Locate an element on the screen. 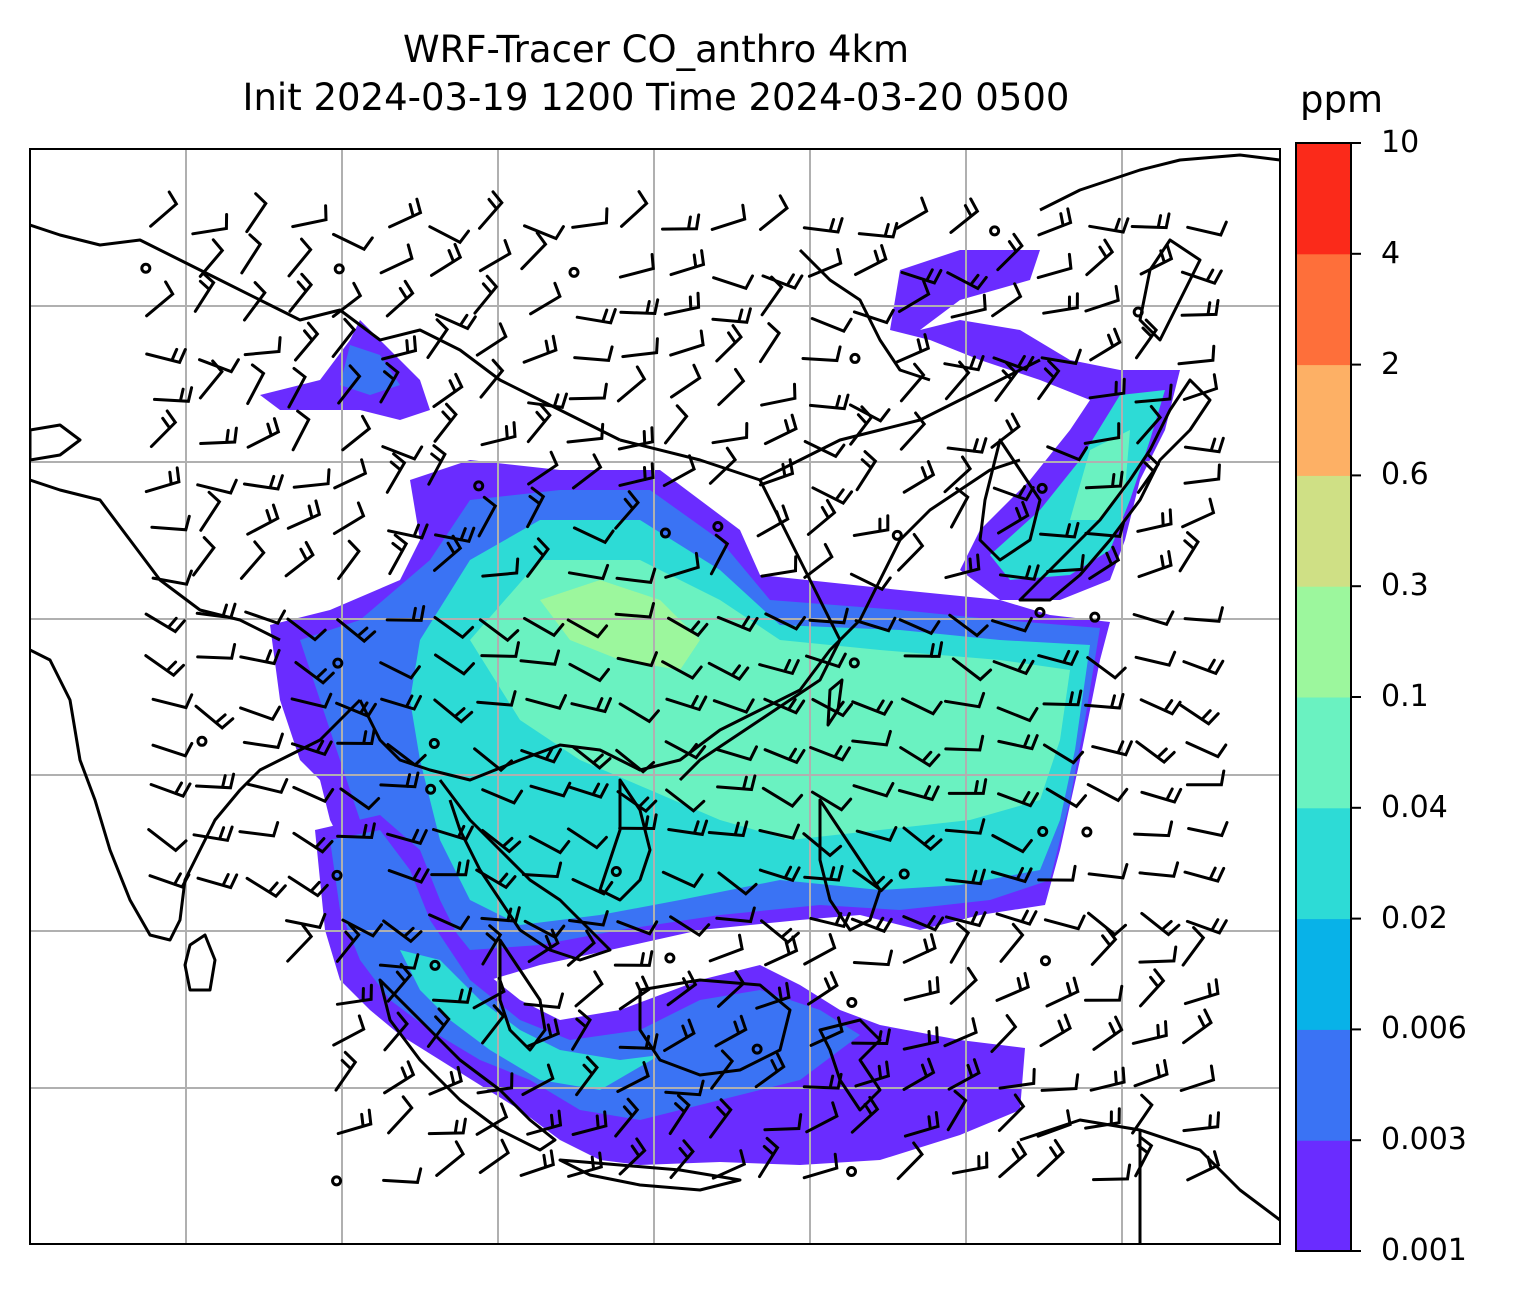 The image size is (1528, 1306). title-line-1: WRF-Tracer CO_anthro 4km is located at coordinates (655, 49).